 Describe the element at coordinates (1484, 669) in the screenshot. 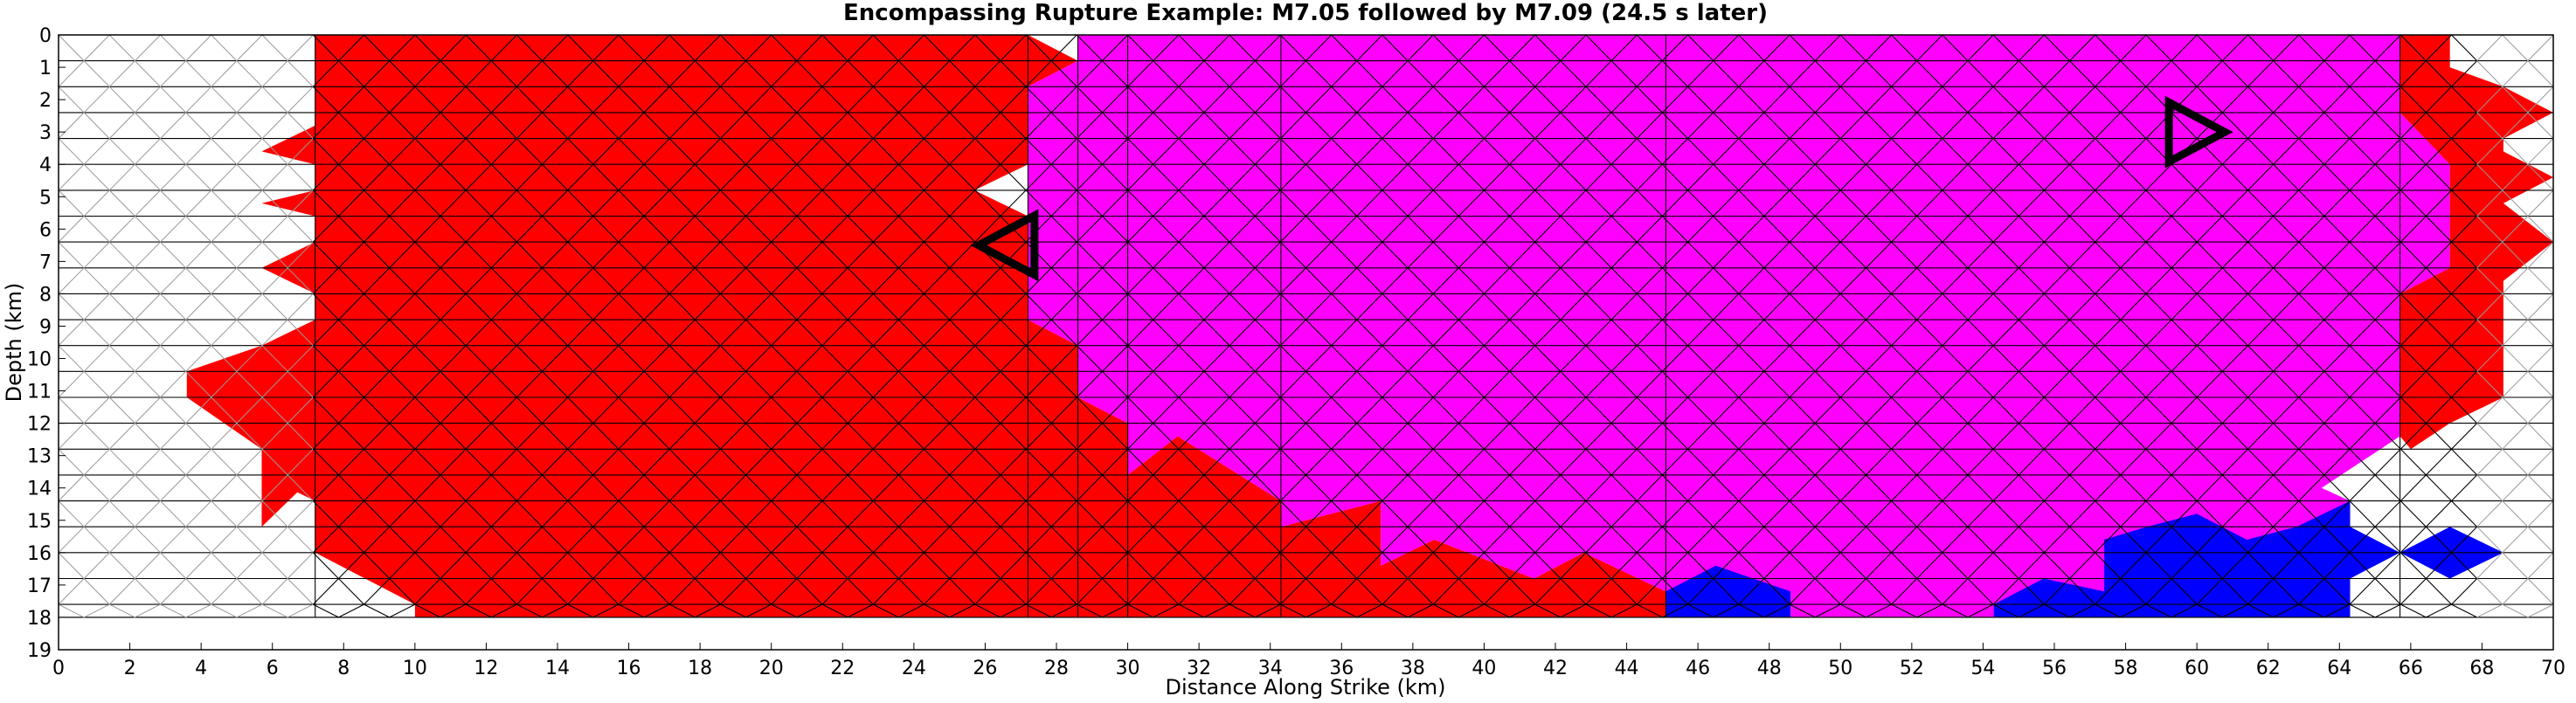

I see `x-tick-label: 40` at that location.